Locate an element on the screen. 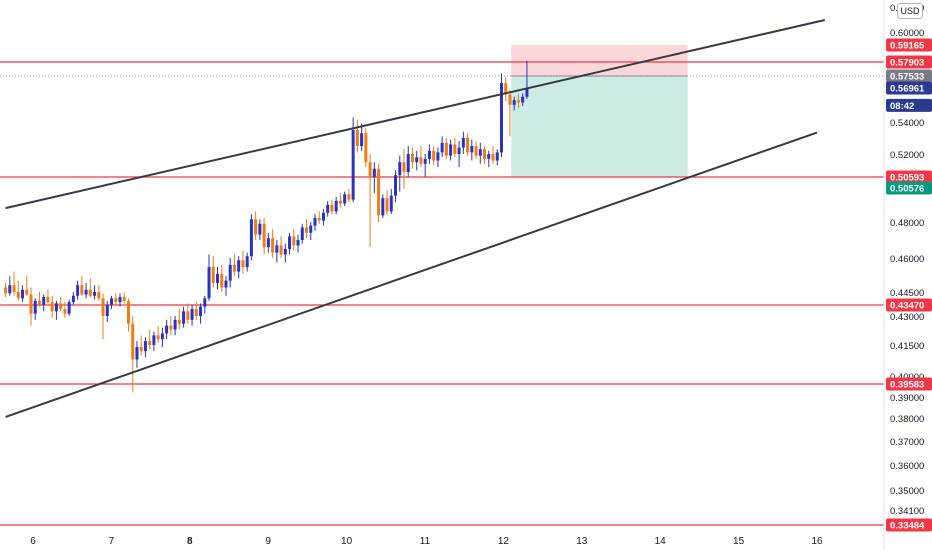  price-tick-label: 0.43000 is located at coordinates (907, 317).